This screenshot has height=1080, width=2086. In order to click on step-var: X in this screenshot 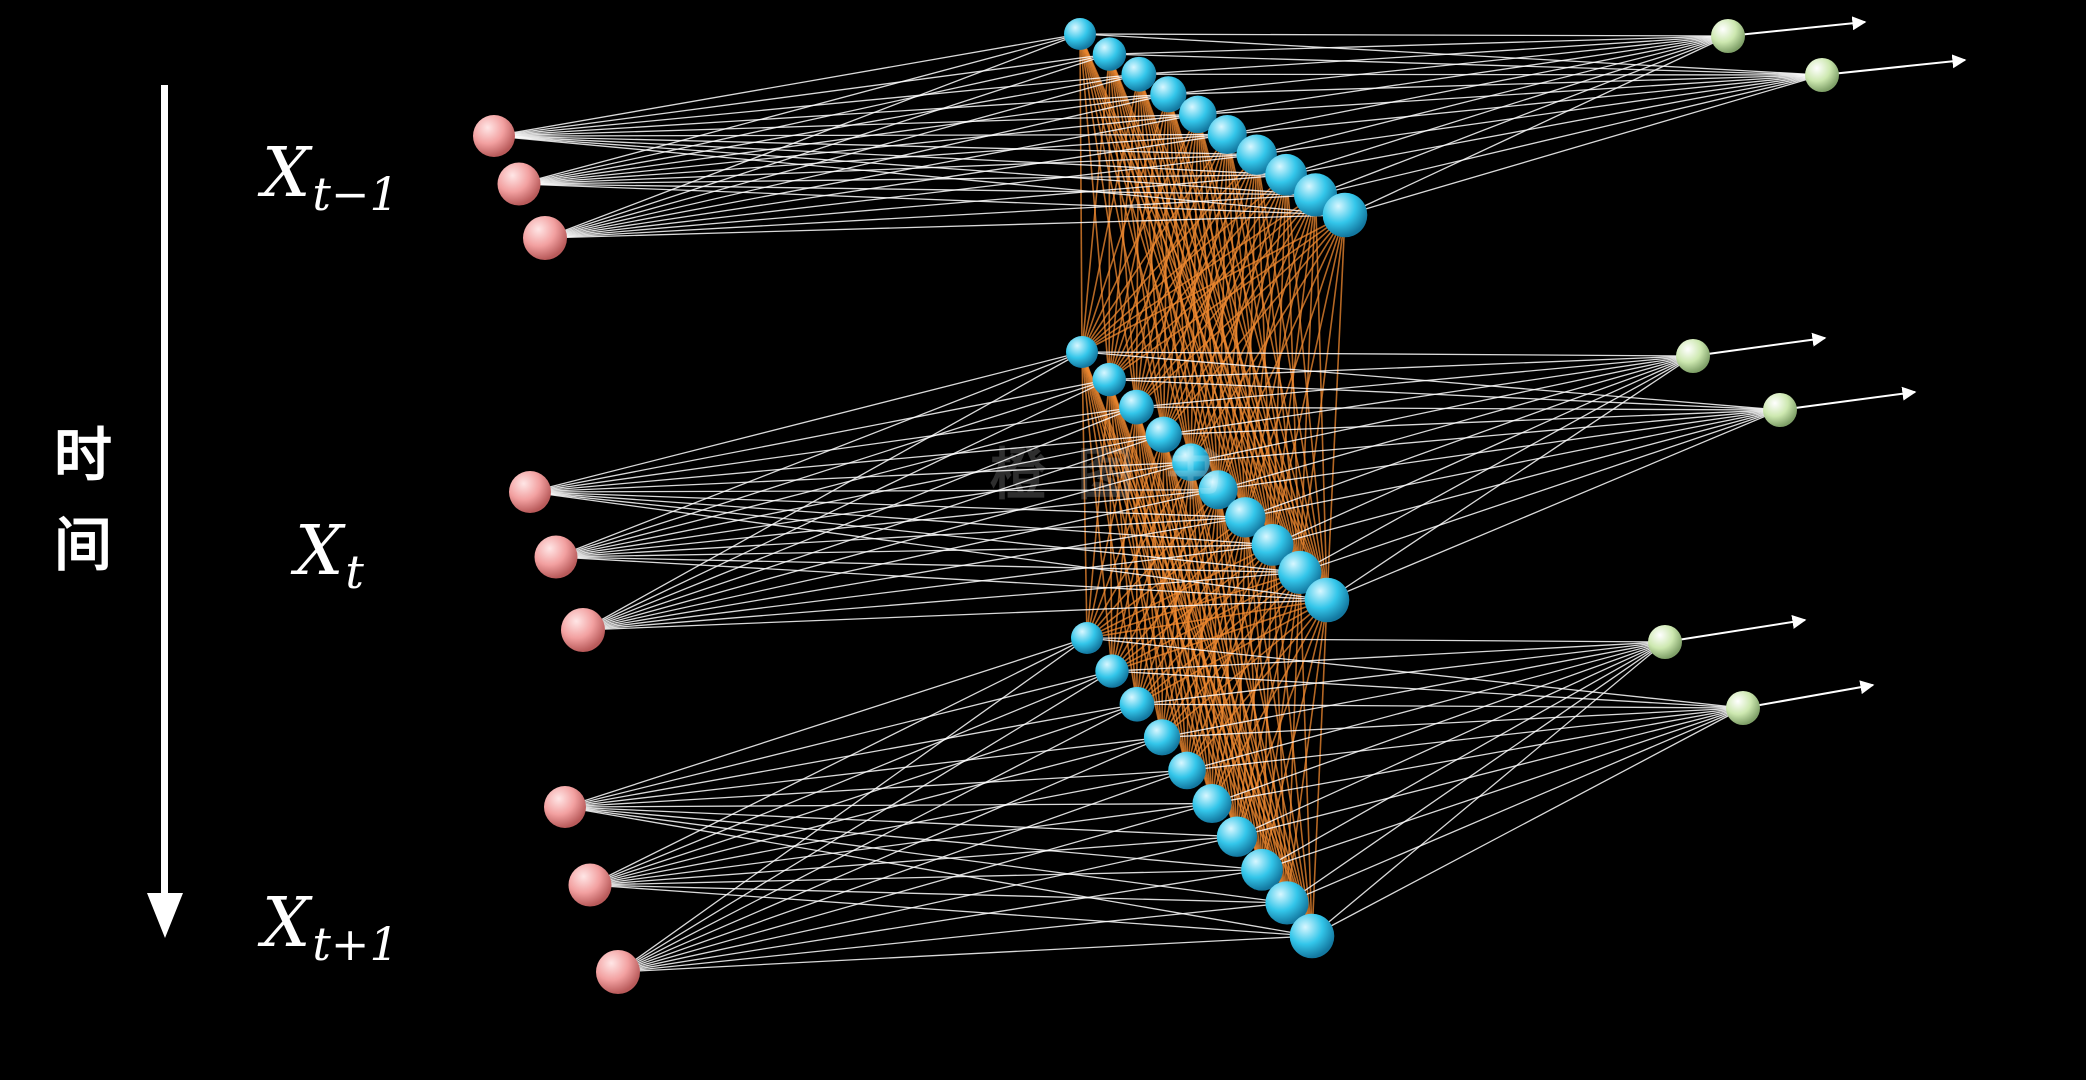, I will do `click(286, 173)`.